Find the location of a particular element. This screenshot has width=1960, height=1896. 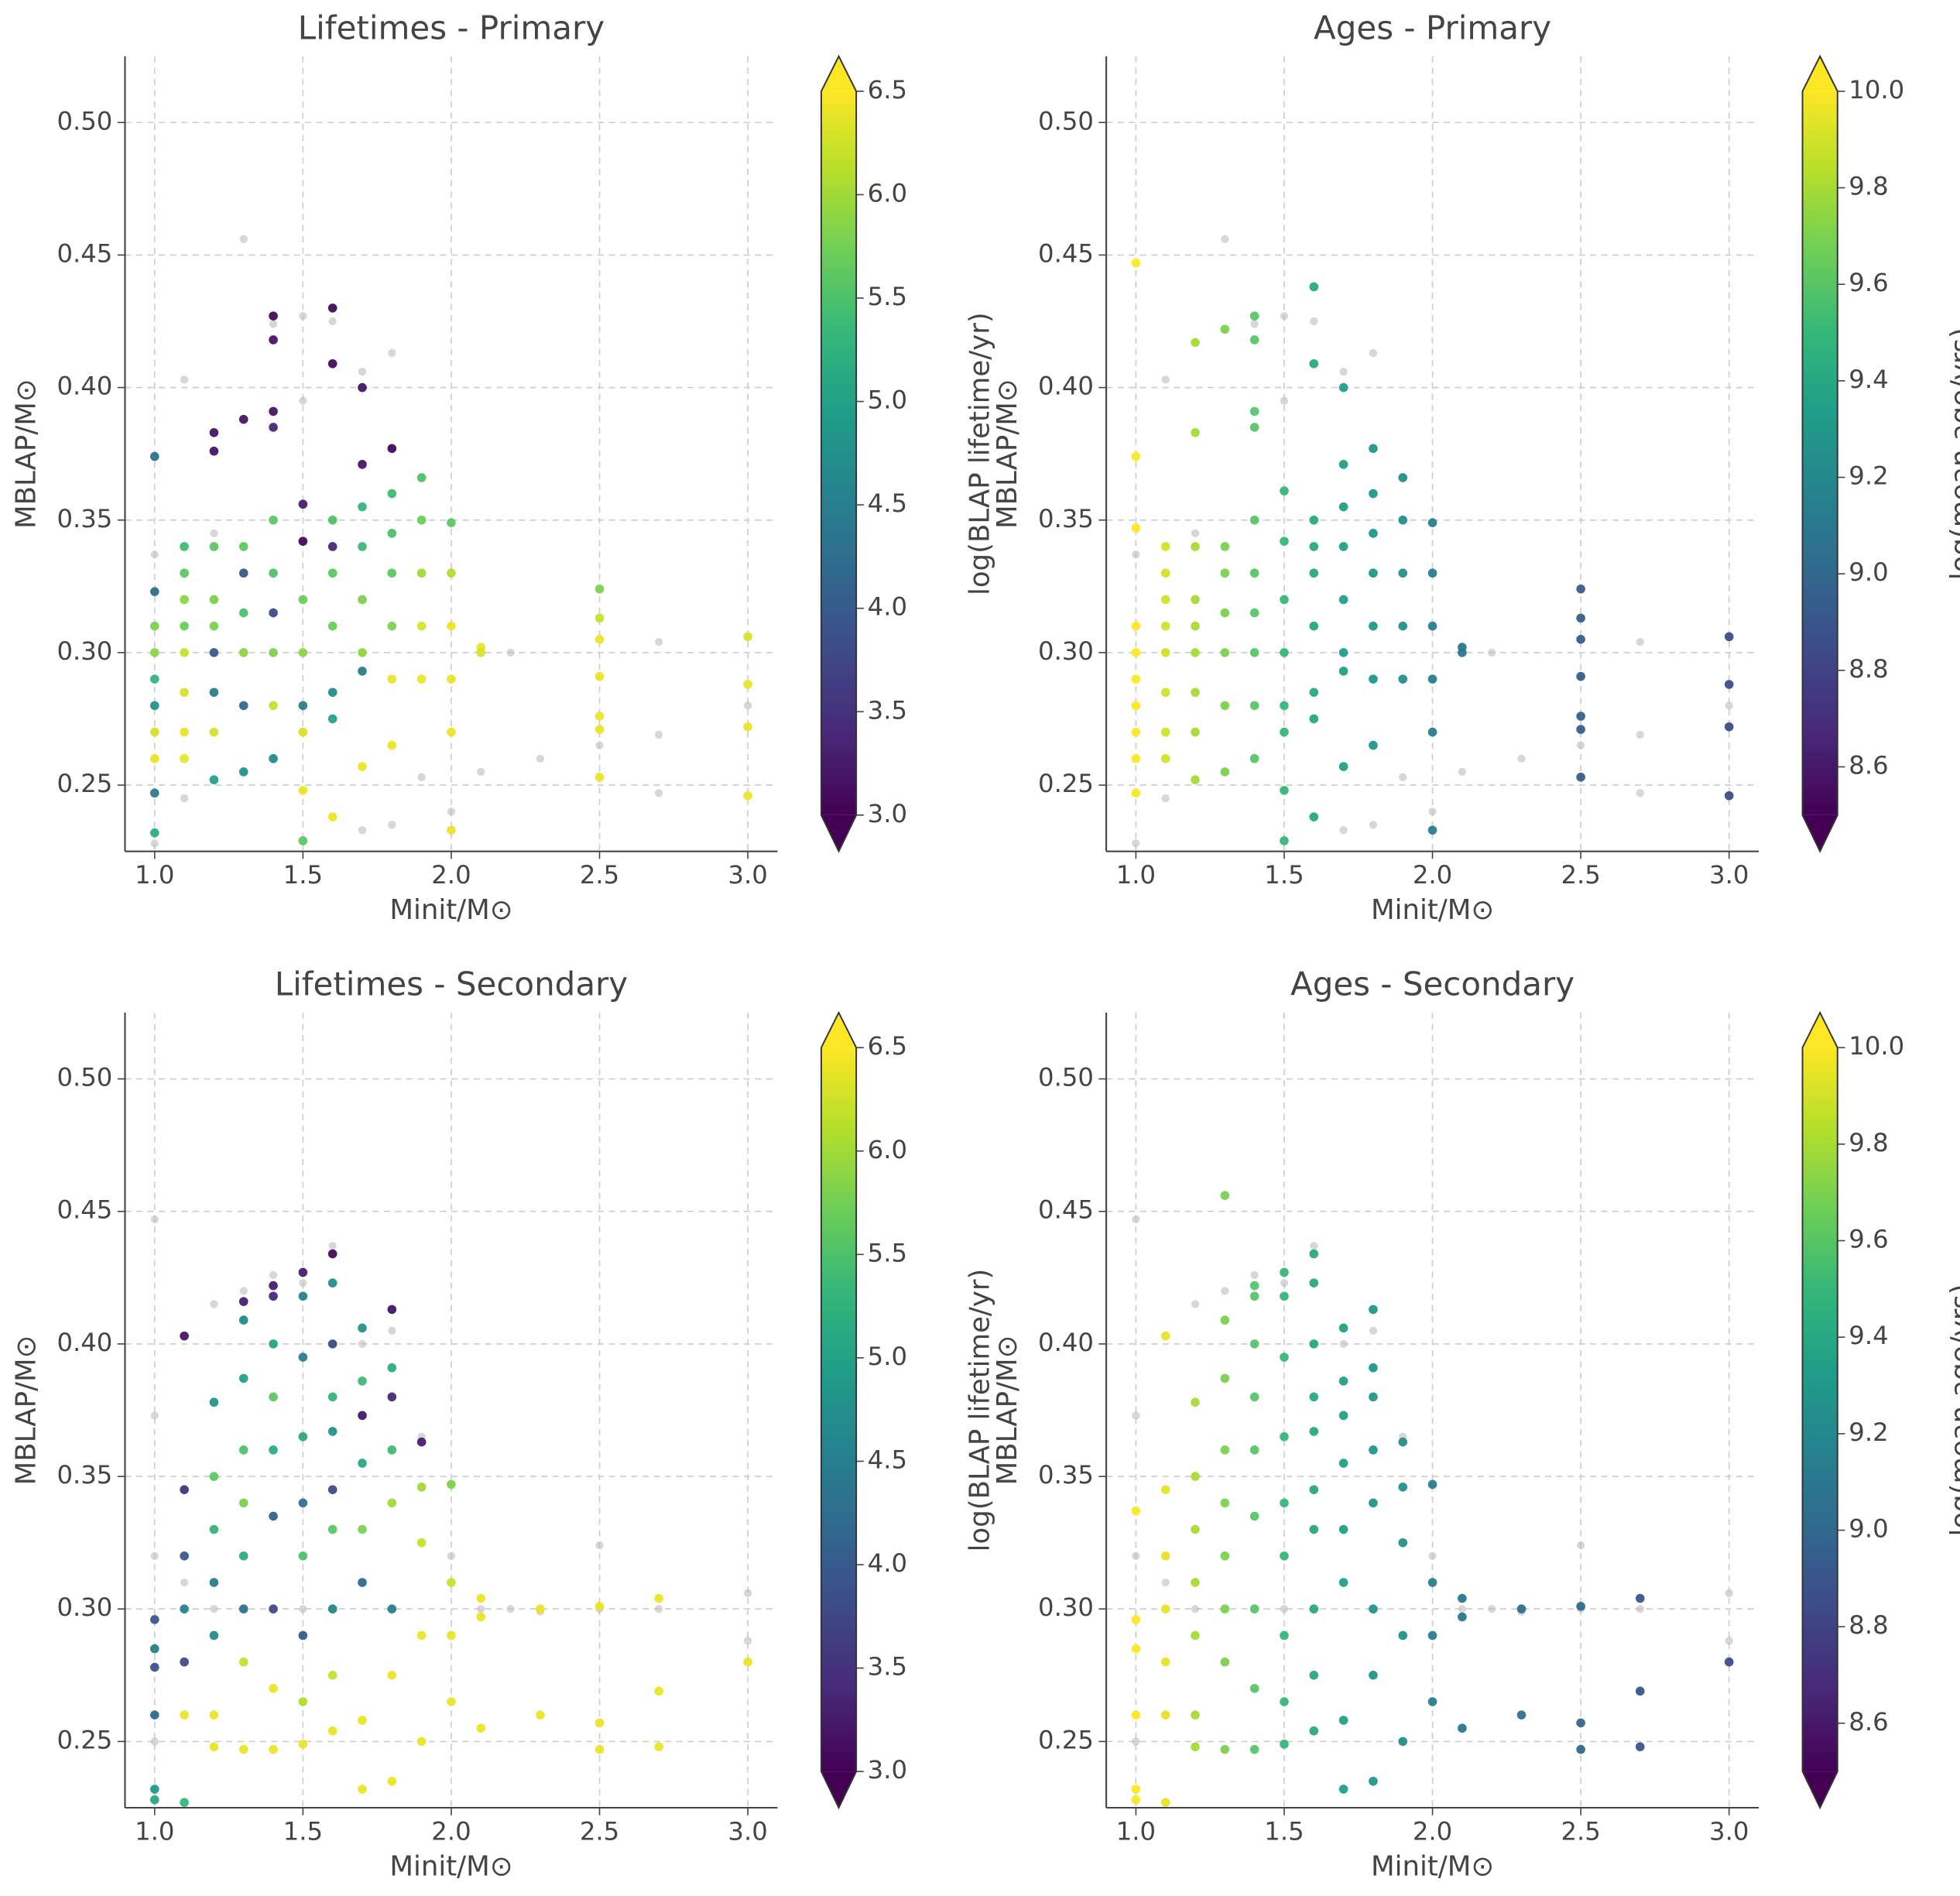

colorbar-tick-label: 9.6 is located at coordinates (1868, 282).